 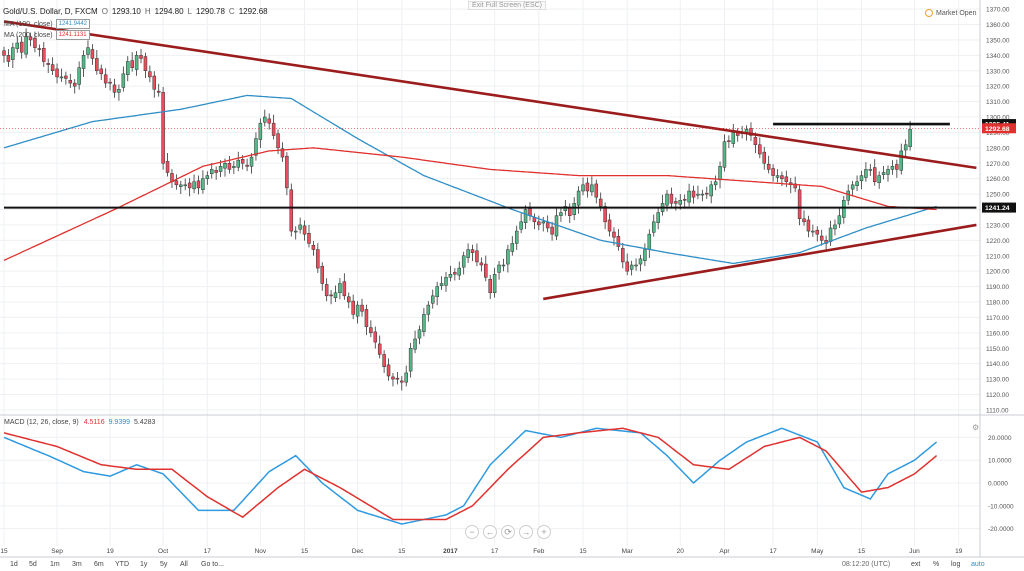 I want to click on tf-6m: 6m, so click(x=99, y=564).